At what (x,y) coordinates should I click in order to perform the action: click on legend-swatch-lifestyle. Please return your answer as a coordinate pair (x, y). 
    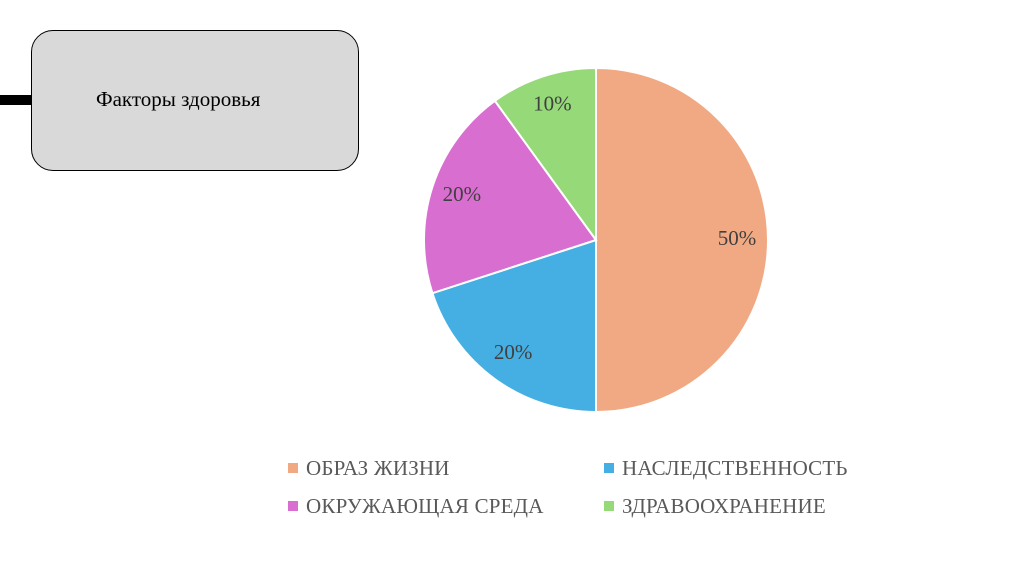
    Looking at the image, I should click on (293, 468).